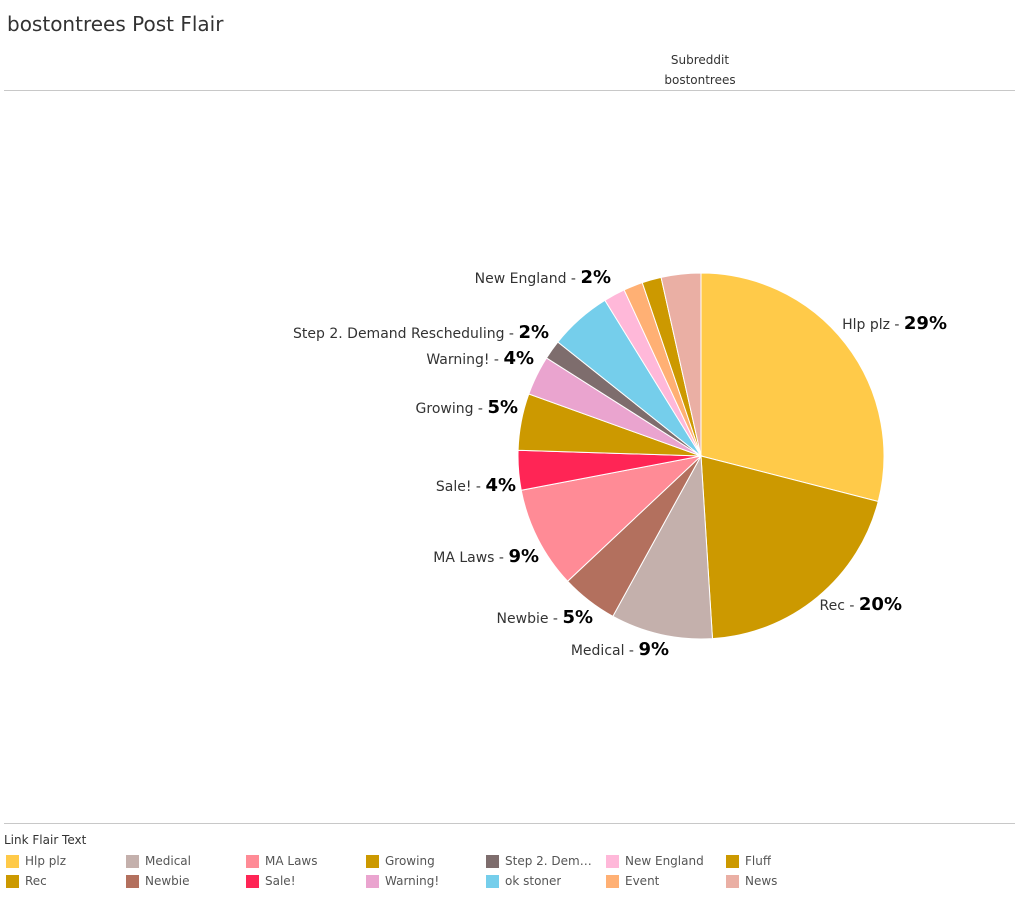 The image size is (1015, 914). I want to click on pie-label-sale: Sale! - 4%, so click(476, 485).